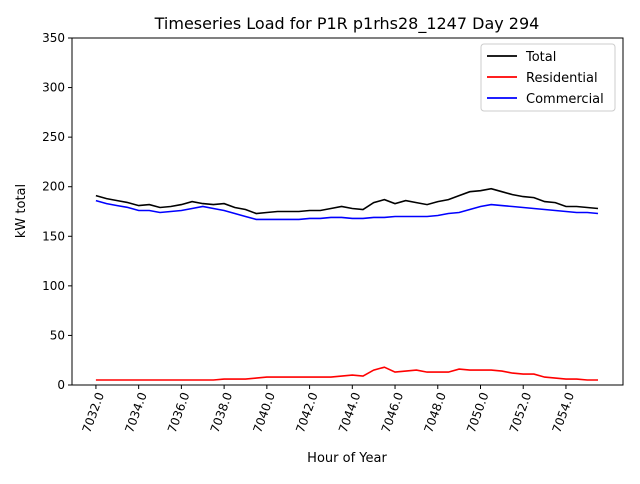 Image resolution: width=640 pixels, height=484 pixels. What do you see at coordinates (21, 211) in the screenshot?
I see `y-axis-label: kW total` at bounding box center [21, 211].